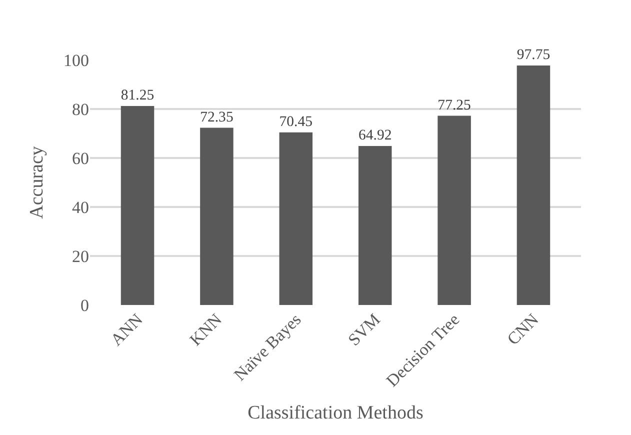  Describe the element at coordinates (375, 136) in the screenshot. I see `data-label: 64.92` at that location.